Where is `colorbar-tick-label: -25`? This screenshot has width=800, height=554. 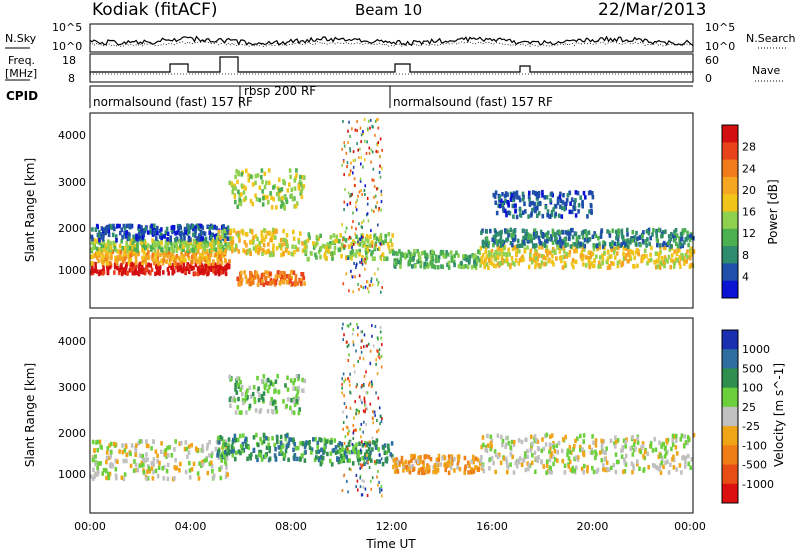
colorbar-tick-label: -25 is located at coordinates (751, 426).